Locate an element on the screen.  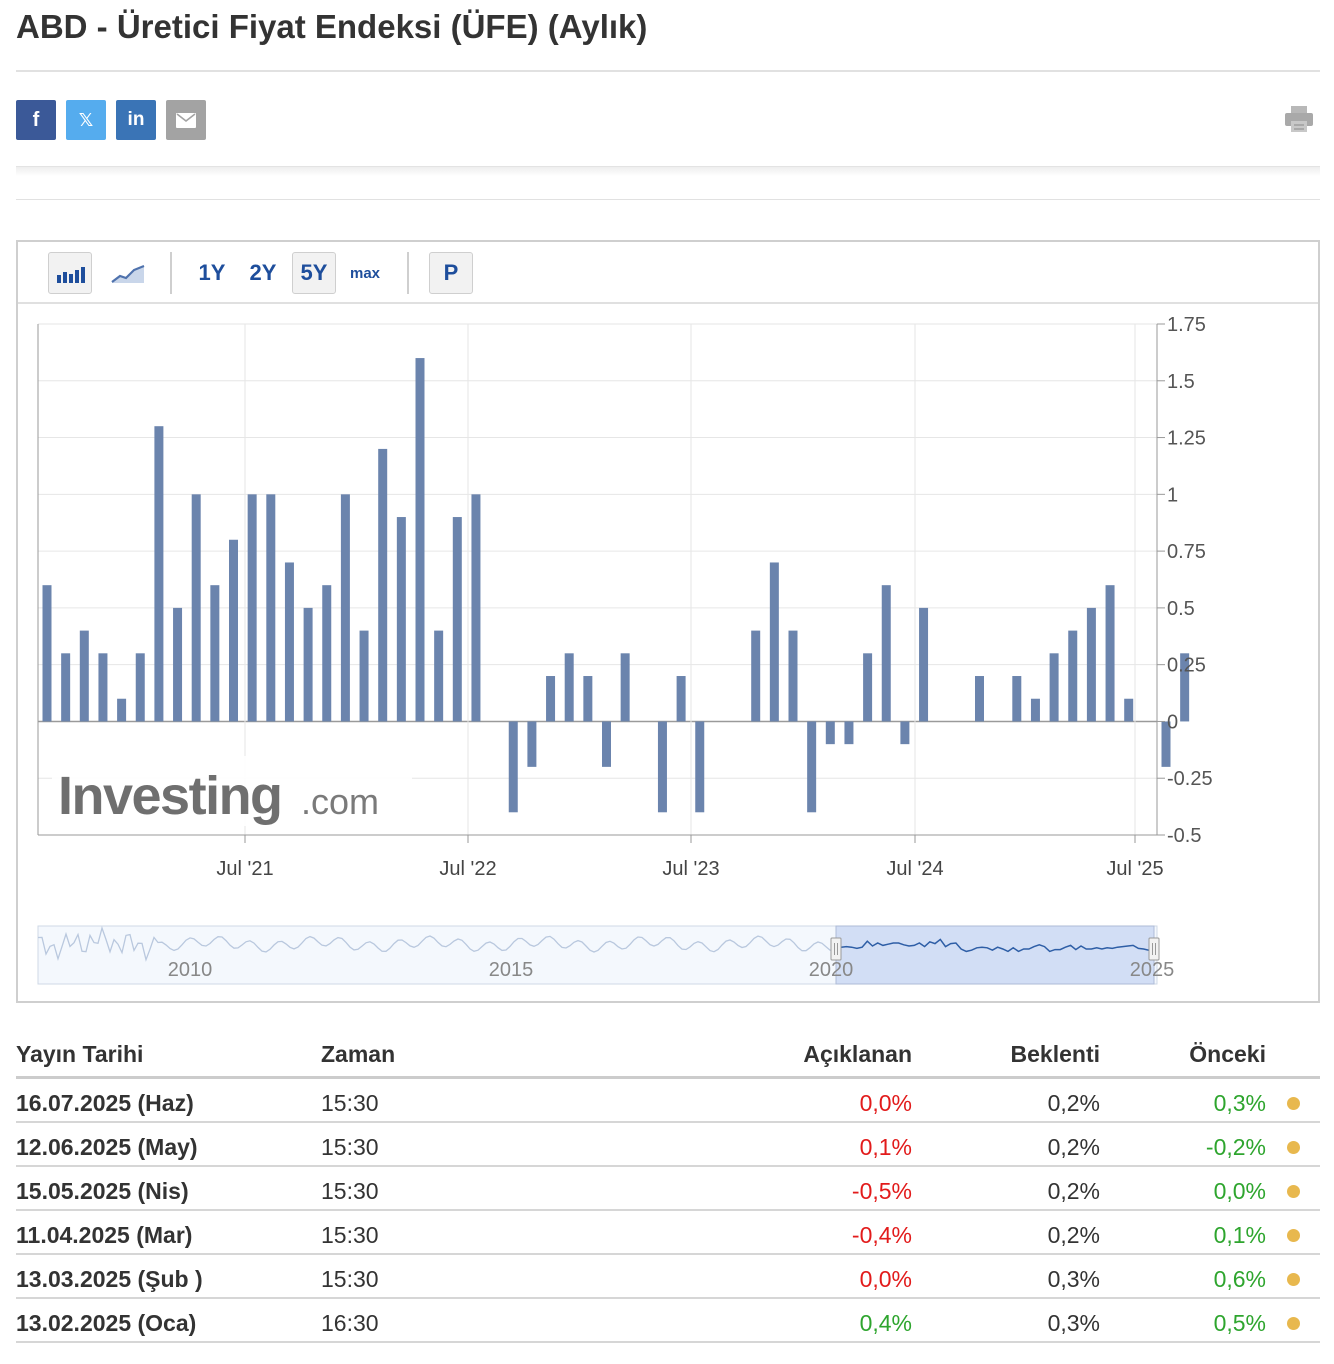
range-5y-button: 5Y is located at coordinates (314, 273).